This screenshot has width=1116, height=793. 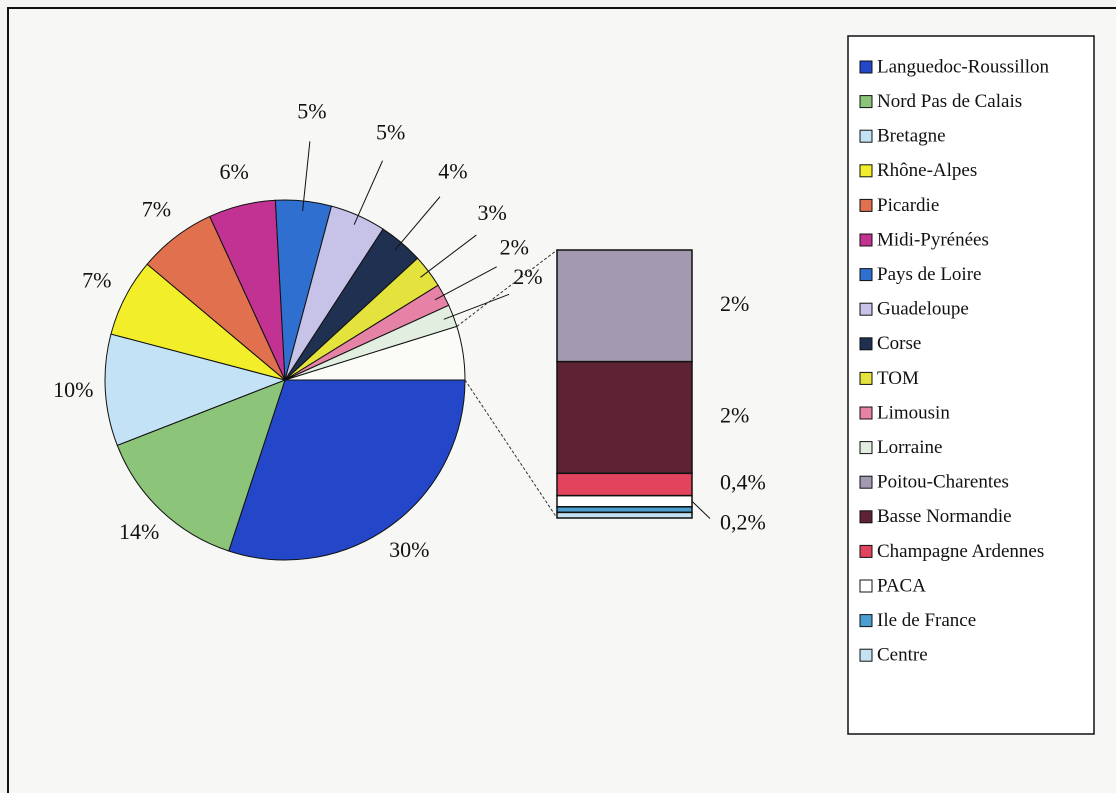 What do you see at coordinates (233, 171) in the screenshot?
I see `data-label: 6%` at bounding box center [233, 171].